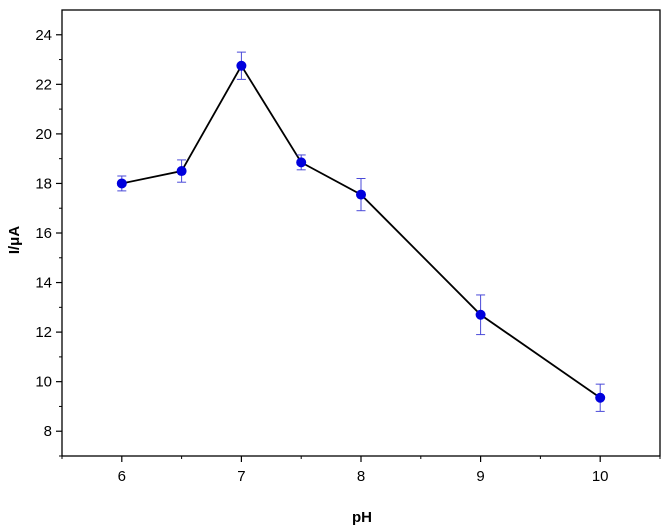  Describe the element at coordinates (14, 240) in the screenshot. I see `y-axis-label: I/μA` at that location.